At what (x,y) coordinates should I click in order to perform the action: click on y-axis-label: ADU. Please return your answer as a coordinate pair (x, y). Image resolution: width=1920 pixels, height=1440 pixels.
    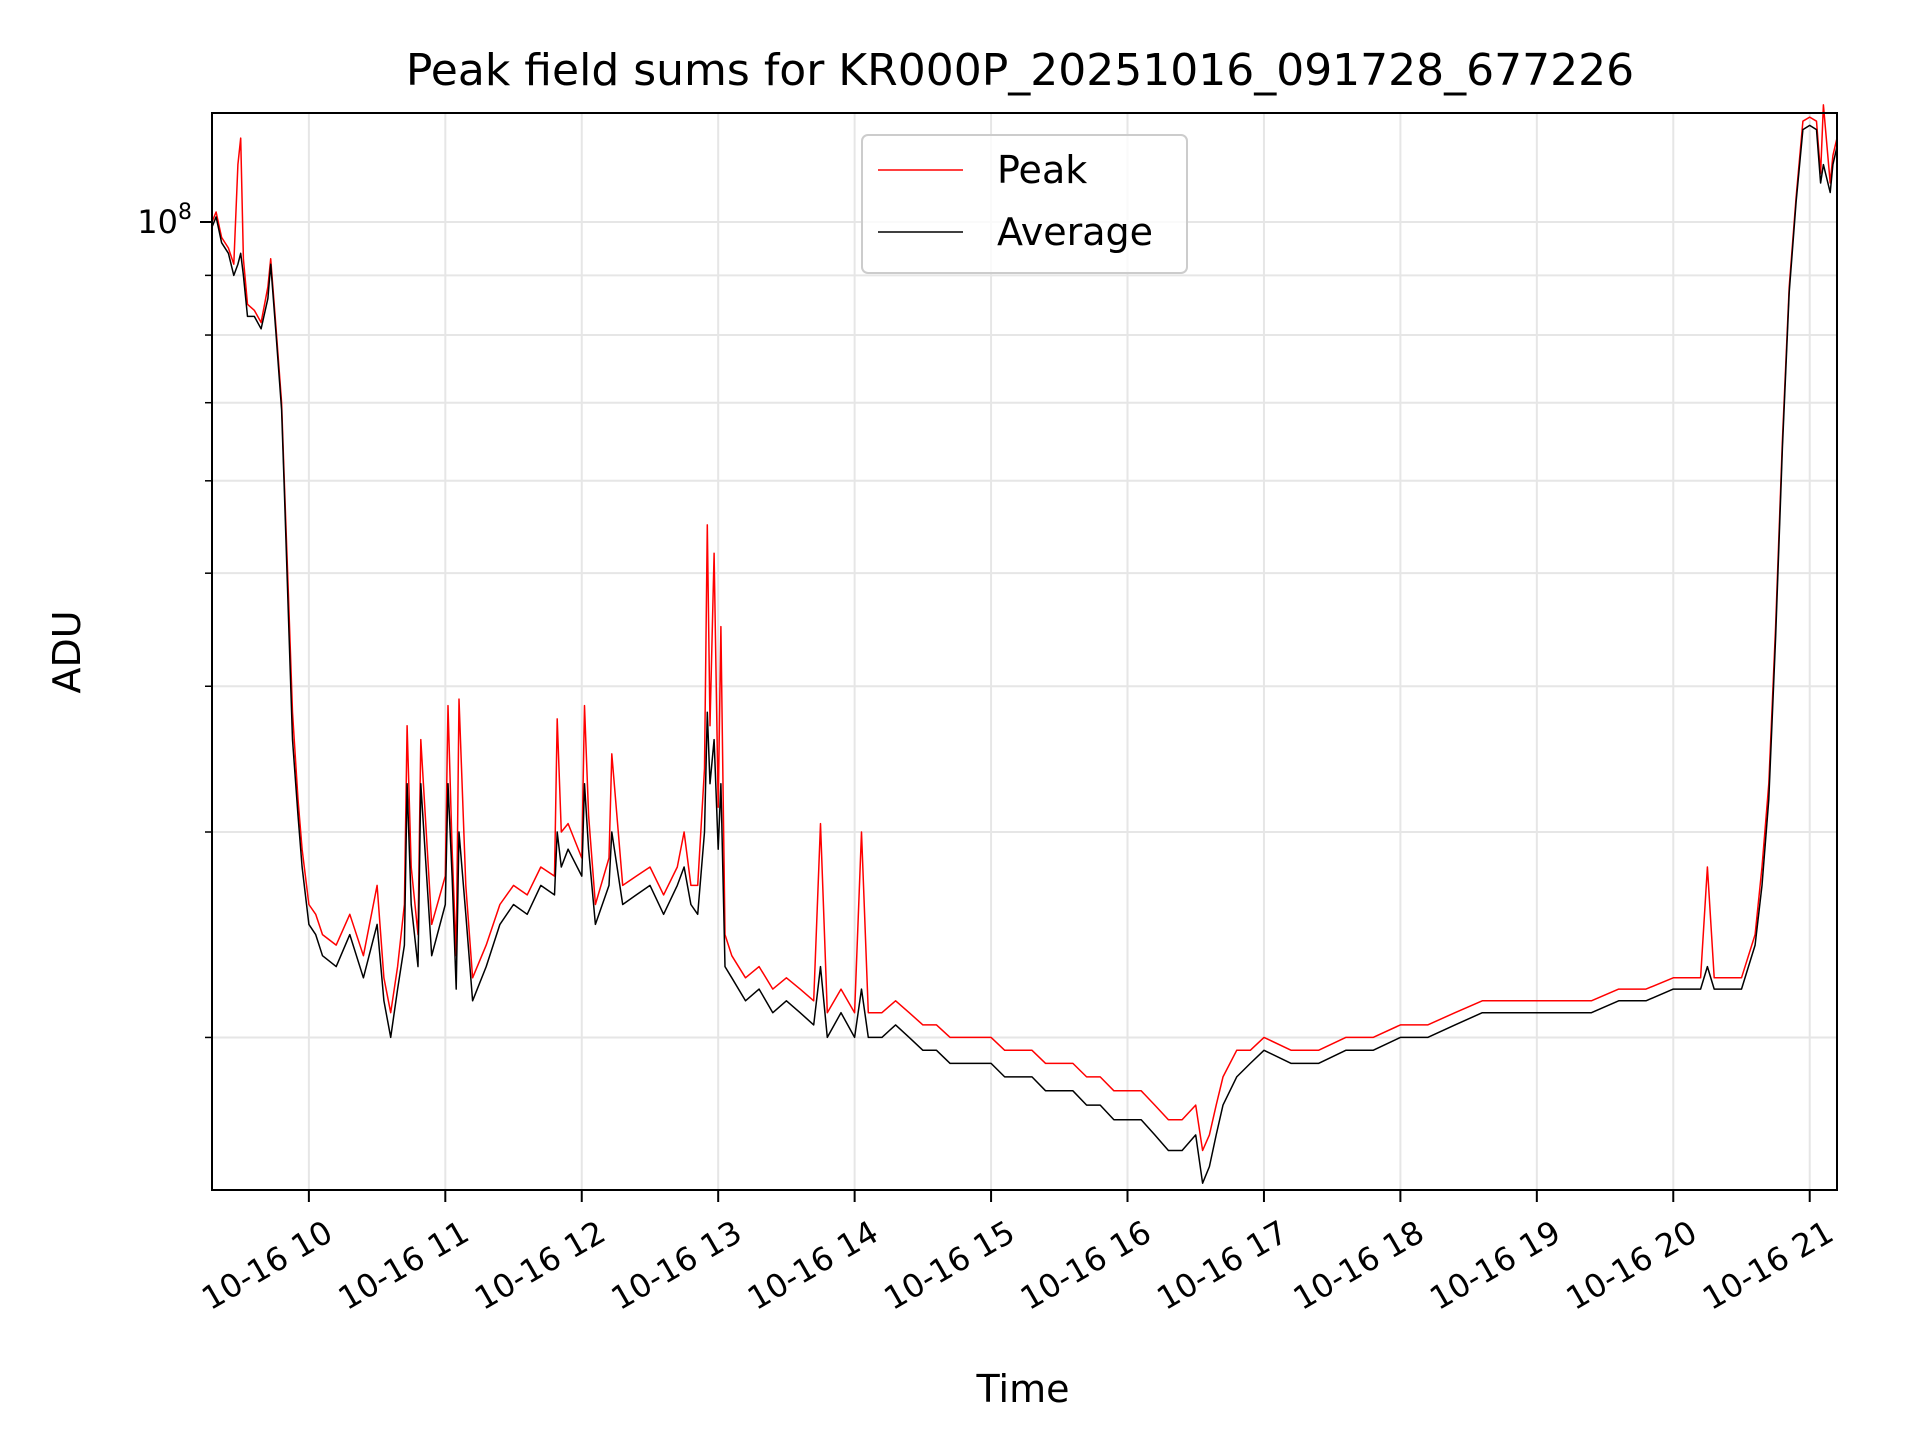
    Looking at the image, I should click on (67, 651).